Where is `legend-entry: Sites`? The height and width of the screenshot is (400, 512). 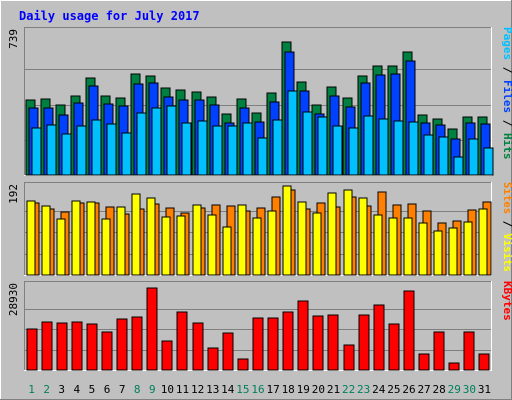 legend-entry: Sites is located at coordinates (506, 198).